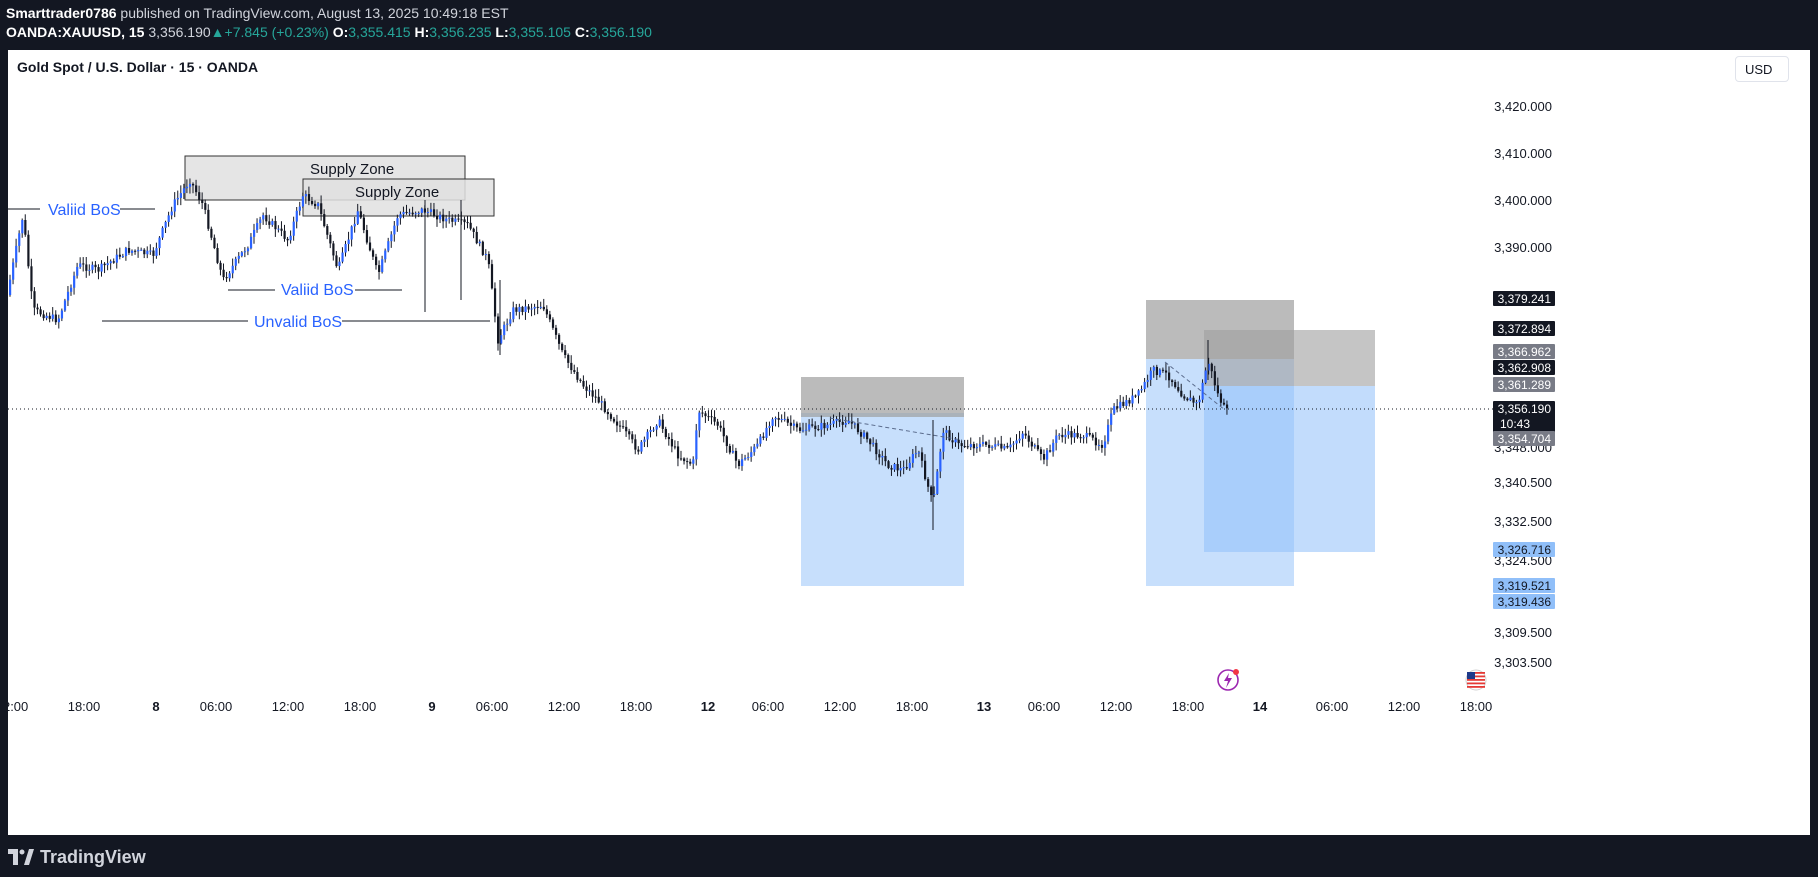 The height and width of the screenshot is (877, 1818). What do you see at coordinates (1228, 680) in the screenshot?
I see `events-lightning-icon` at bounding box center [1228, 680].